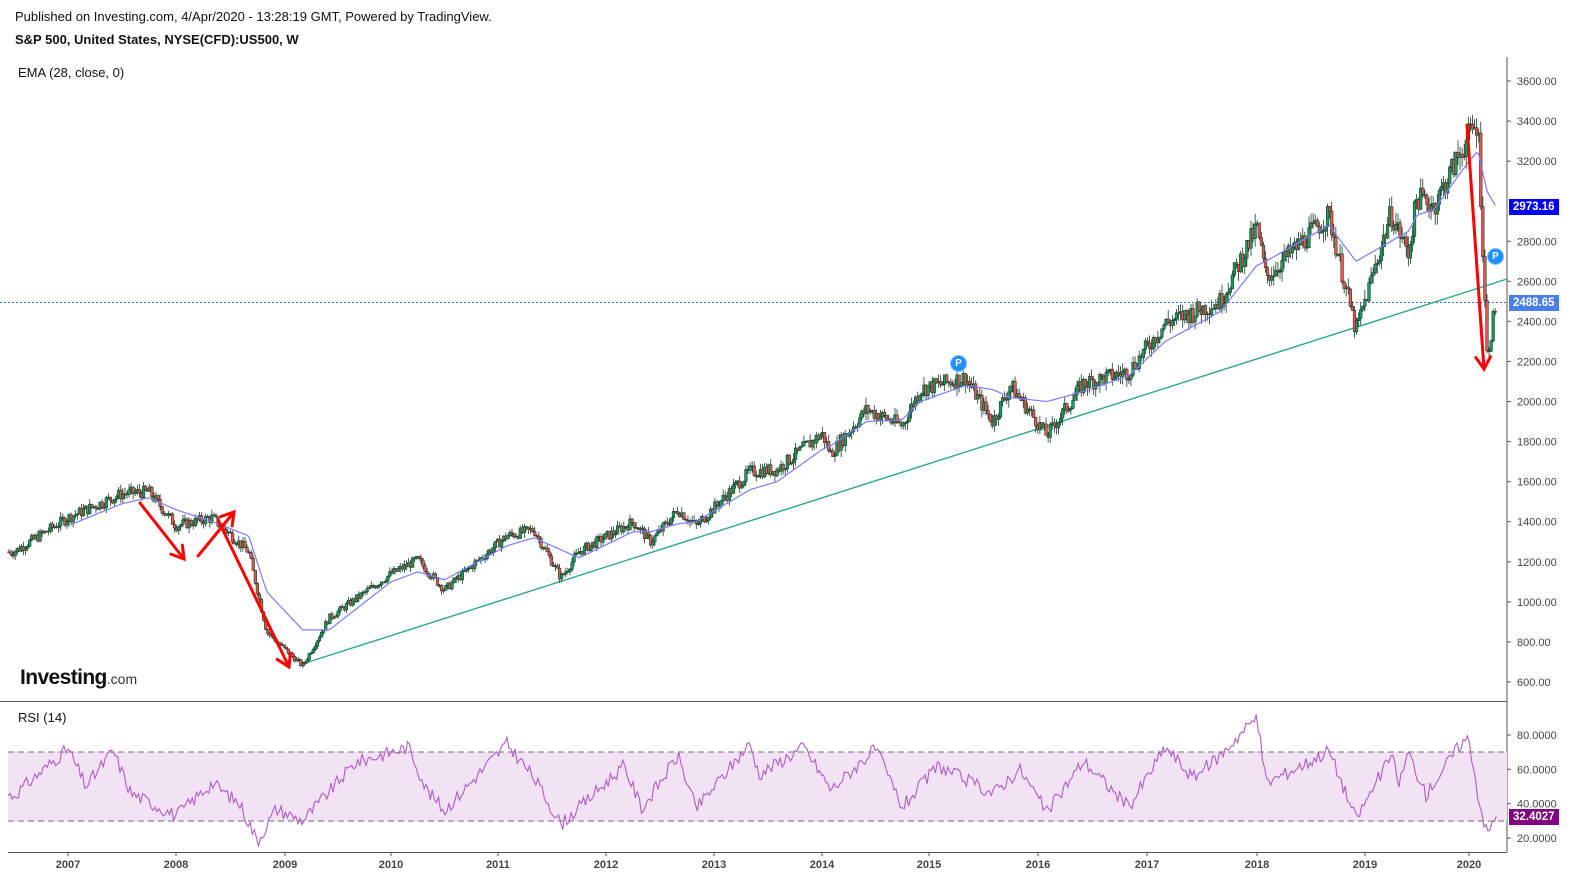 The height and width of the screenshot is (886, 1585). What do you see at coordinates (1469, 865) in the screenshot?
I see `svg-text: 2020` at bounding box center [1469, 865].